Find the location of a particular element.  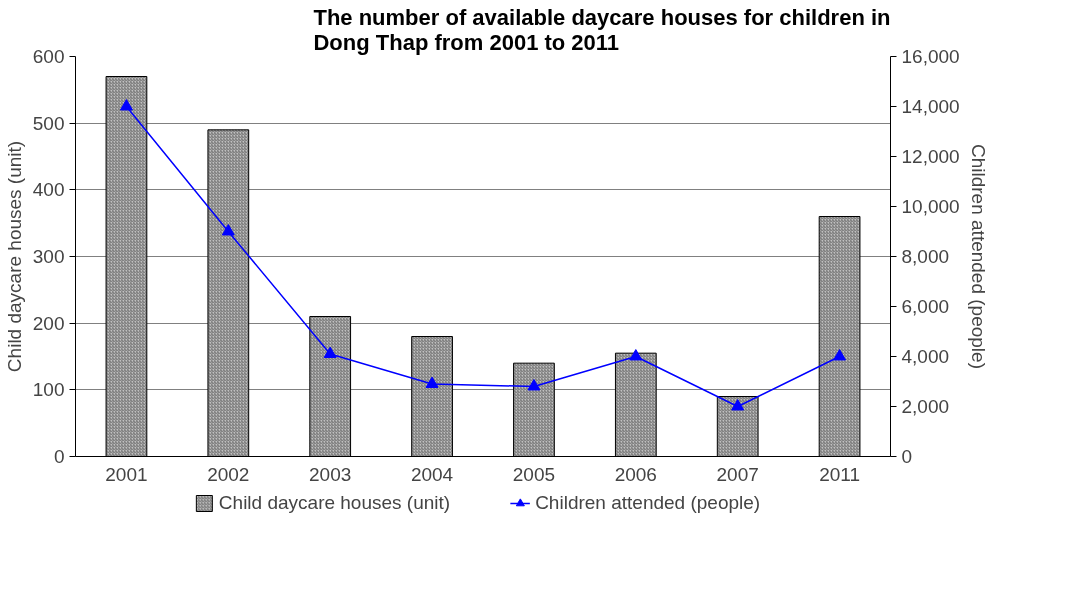

y2-tick-label: 8,000 is located at coordinates (925, 256).